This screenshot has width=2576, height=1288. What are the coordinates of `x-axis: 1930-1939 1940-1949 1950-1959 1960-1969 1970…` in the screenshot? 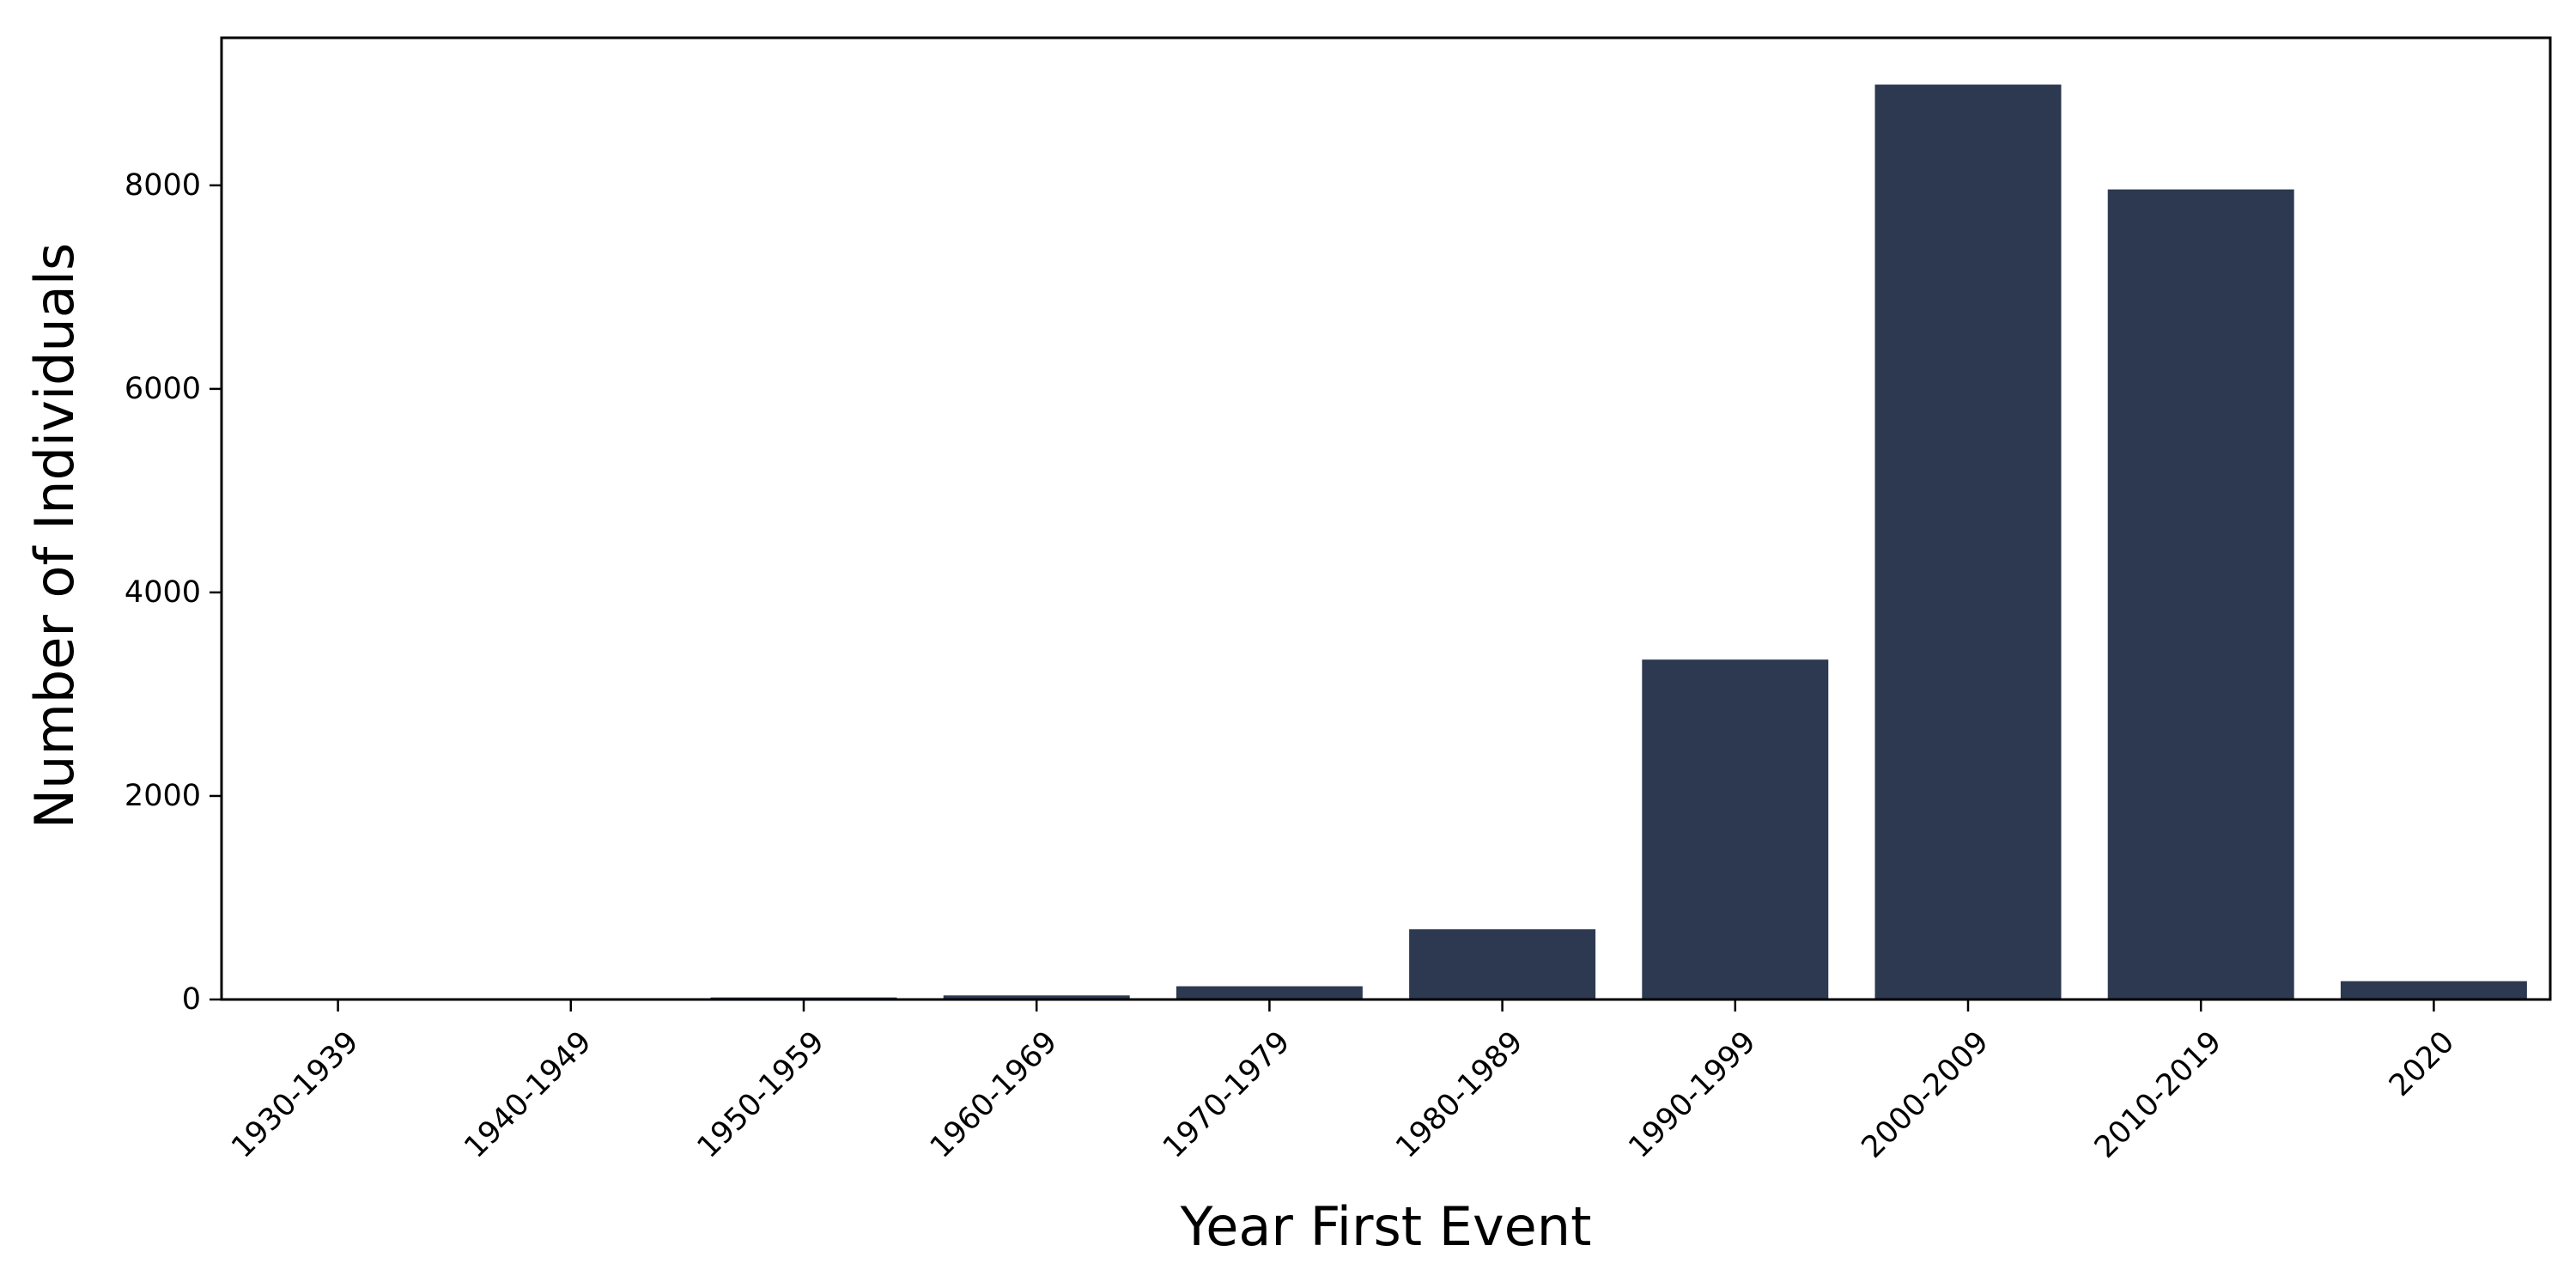 It's located at (1343, 1082).